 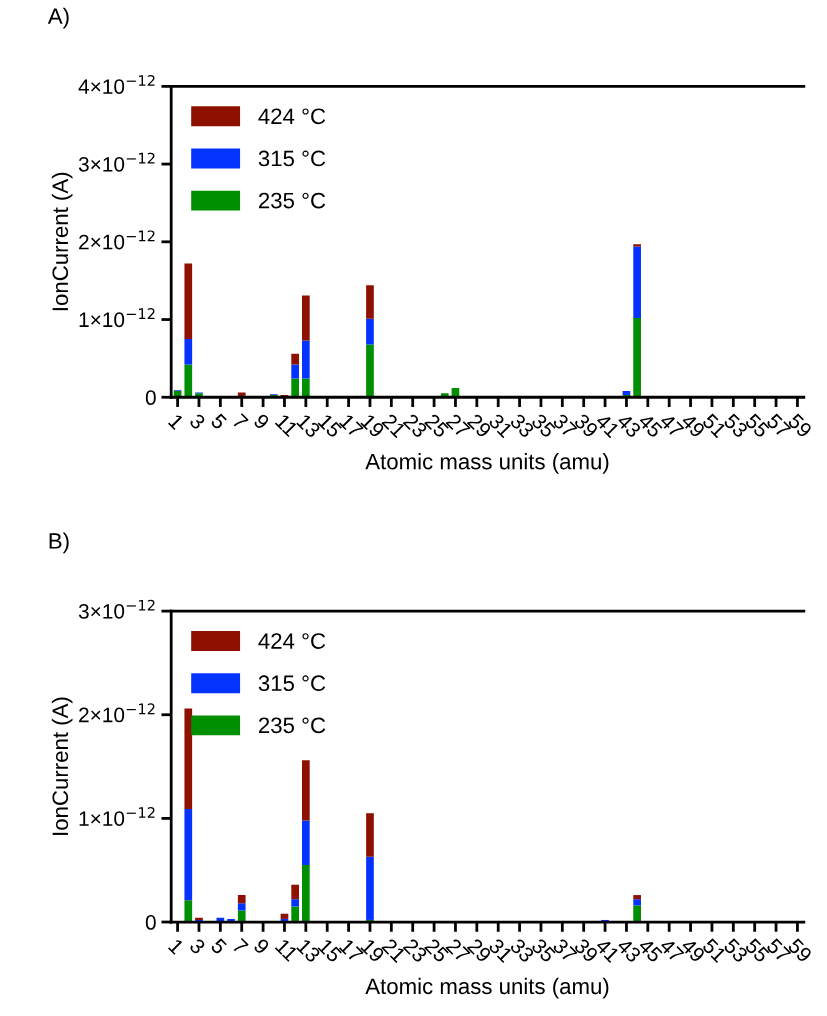 I want to click on chart-title: B), so click(x=59, y=543).